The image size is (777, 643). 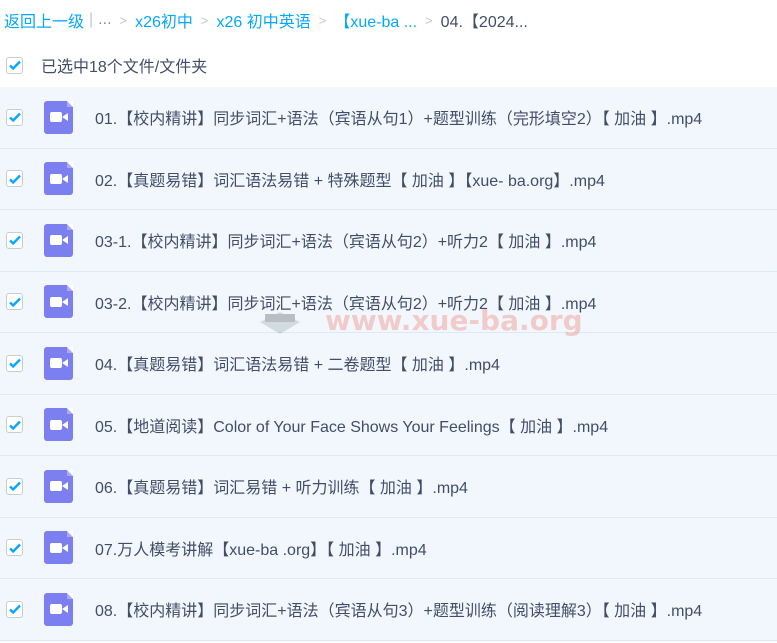 What do you see at coordinates (346, 304) in the screenshot?
I see `file-name: 03-2.【校内精讲】同步词汇+语法（宾语从句2）+听力2【 加油 】.mp4` at bounding box center [346, 304].